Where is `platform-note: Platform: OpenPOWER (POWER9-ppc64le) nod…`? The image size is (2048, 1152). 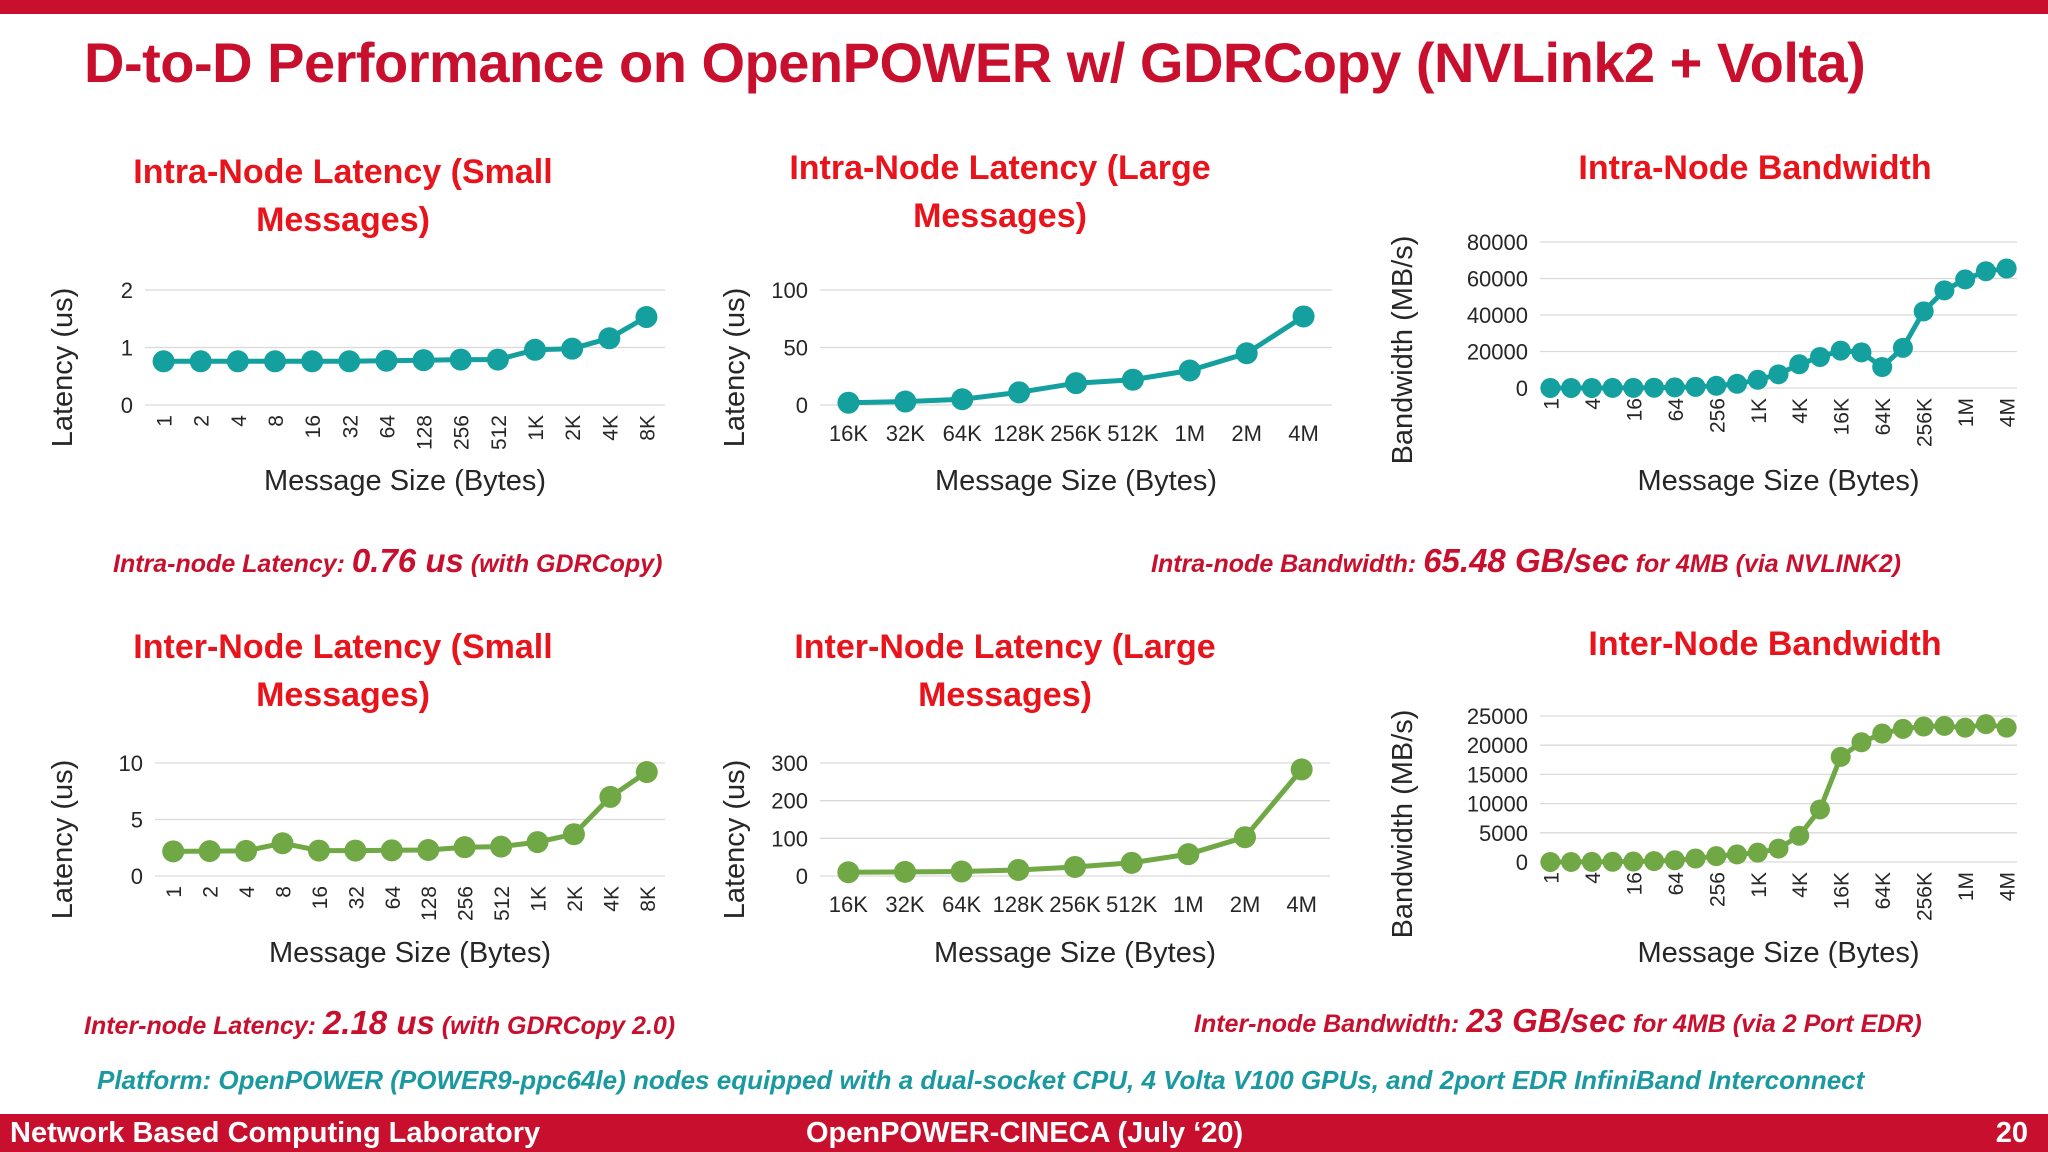
platform-note: Platform: OpenPOWER (POWER9-ppc64le) nod… is located at coordinates (981, 1080).